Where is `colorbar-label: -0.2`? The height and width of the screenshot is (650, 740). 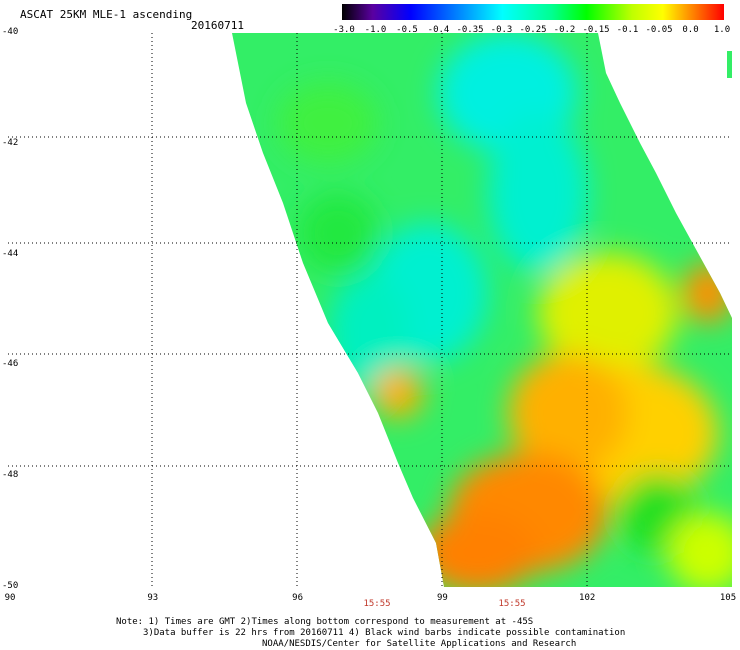 colorbar-label: -0.2 is located at coordinates (564, 30).